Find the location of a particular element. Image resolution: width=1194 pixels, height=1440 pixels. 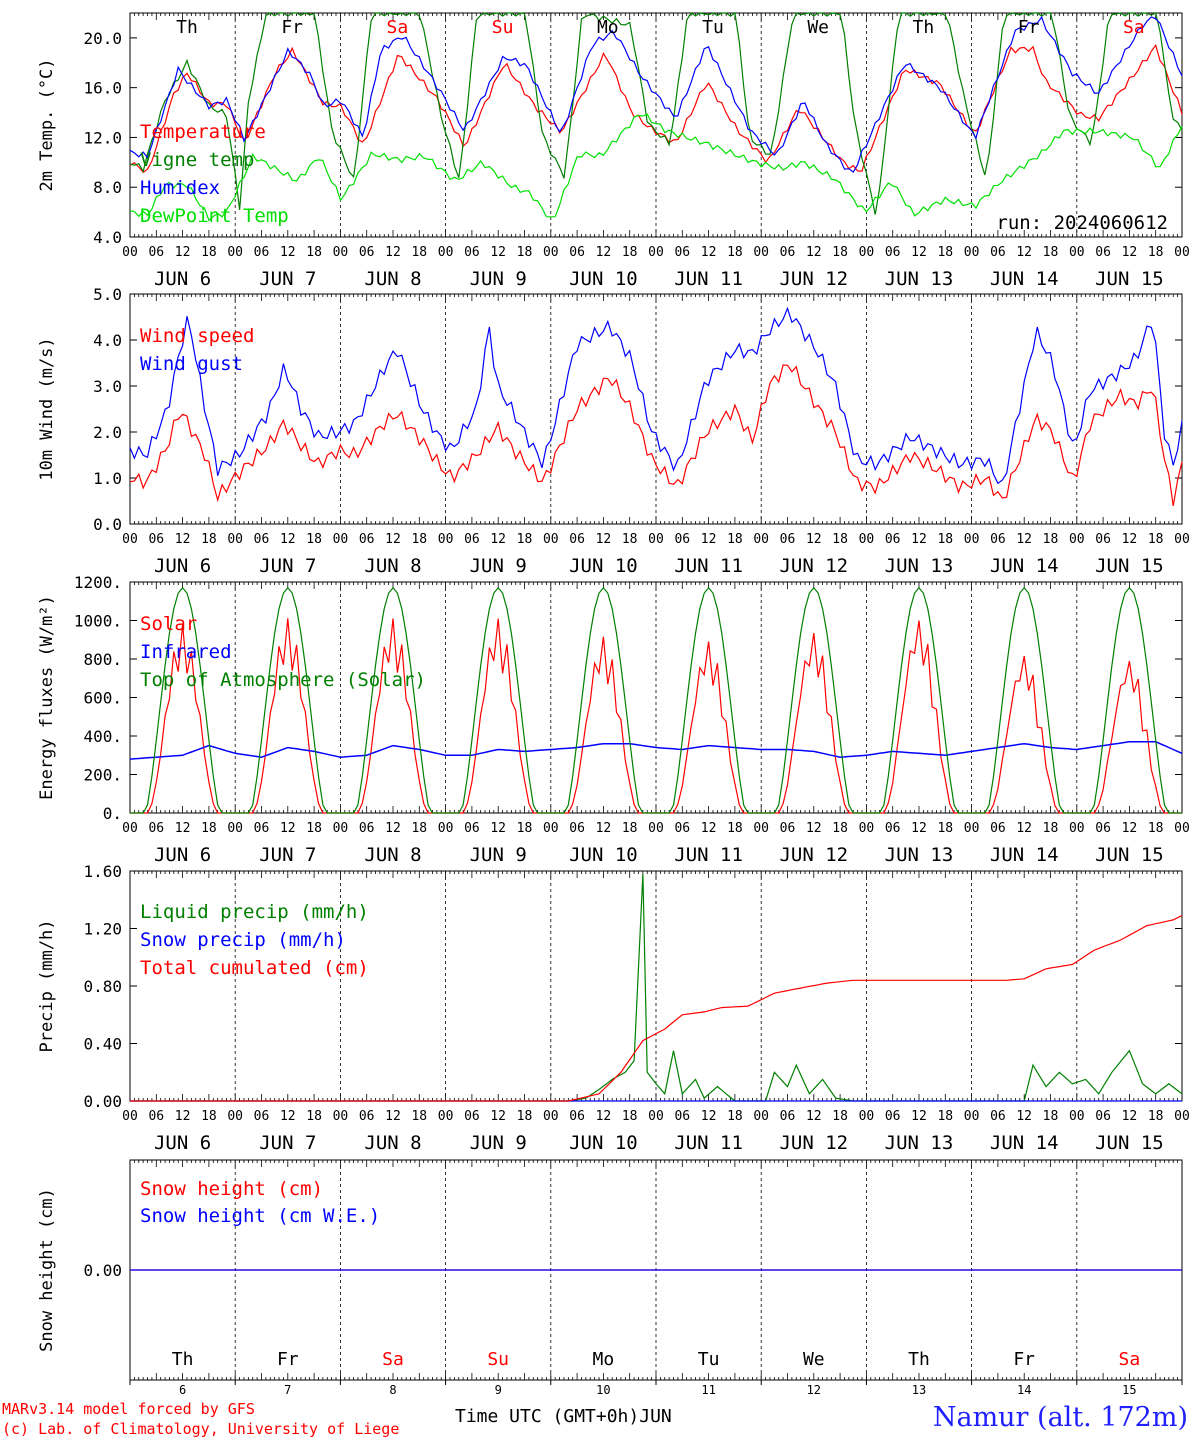

weekday-label: Su is located at coordinates (503, 27).